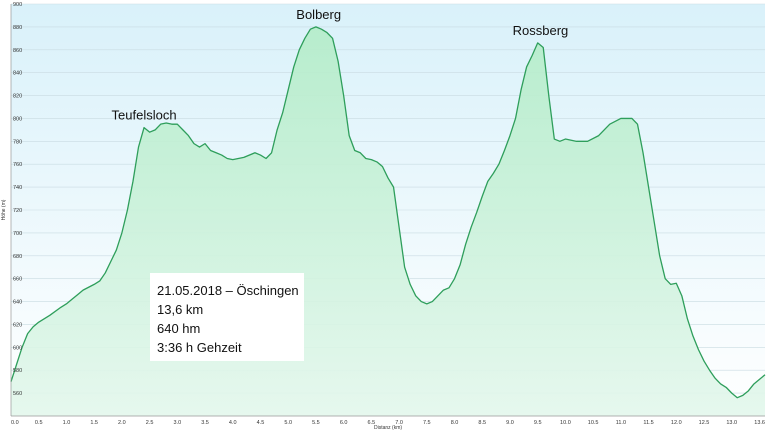 The height and width of the screenshot is (432, 768). What do you see at coordinates (593, 423) in the screenshot?
I see `x-tick-label: 10.5` at bounding box center [593, 423].